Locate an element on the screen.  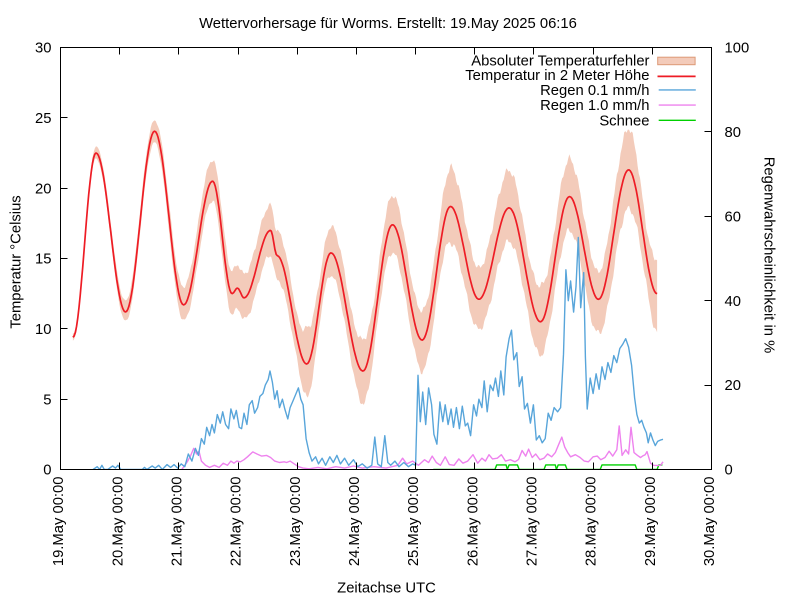
svg-text: Regenwahrscheinlichkeit in % is located at coordinates (769, 255).